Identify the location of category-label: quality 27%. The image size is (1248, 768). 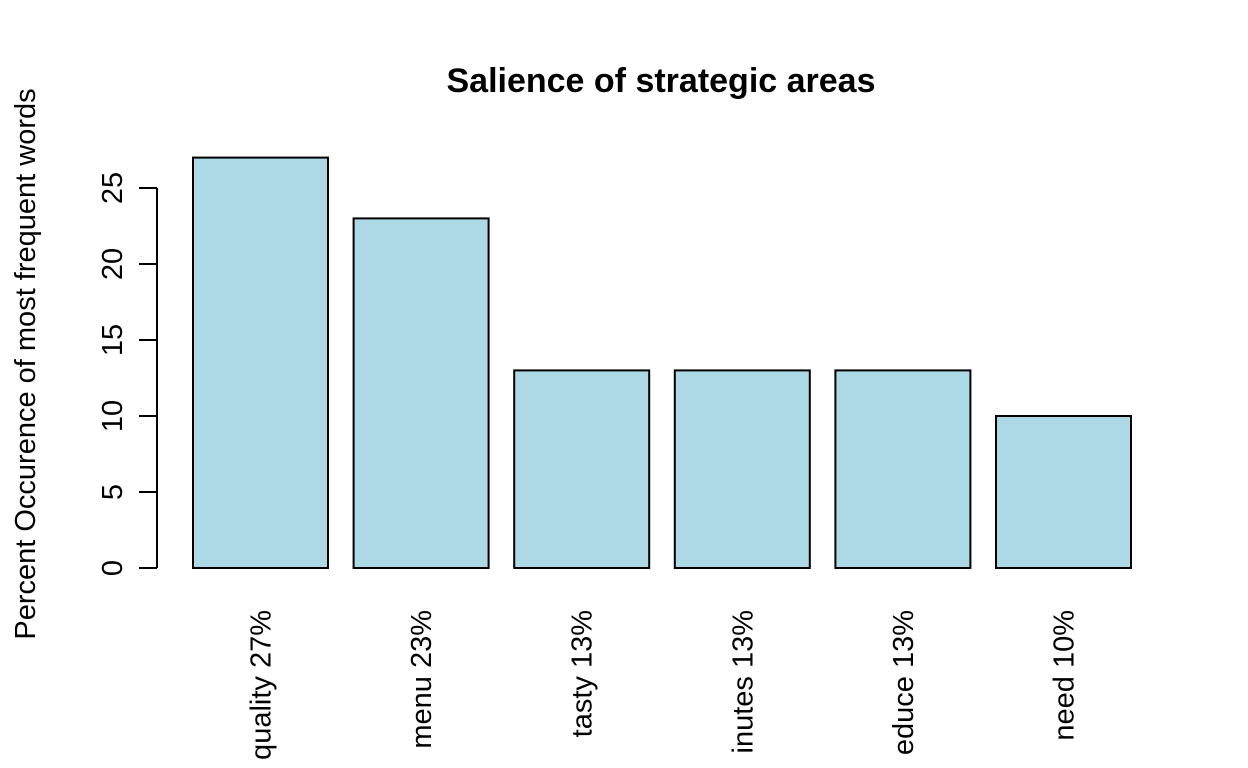
(262, 685).